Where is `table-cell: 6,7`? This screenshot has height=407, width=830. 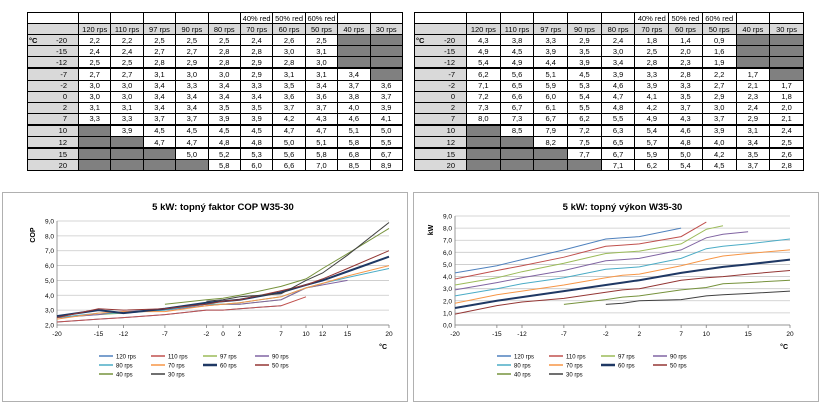
table-cell: 6,7 is located at coordinates (386, 154).